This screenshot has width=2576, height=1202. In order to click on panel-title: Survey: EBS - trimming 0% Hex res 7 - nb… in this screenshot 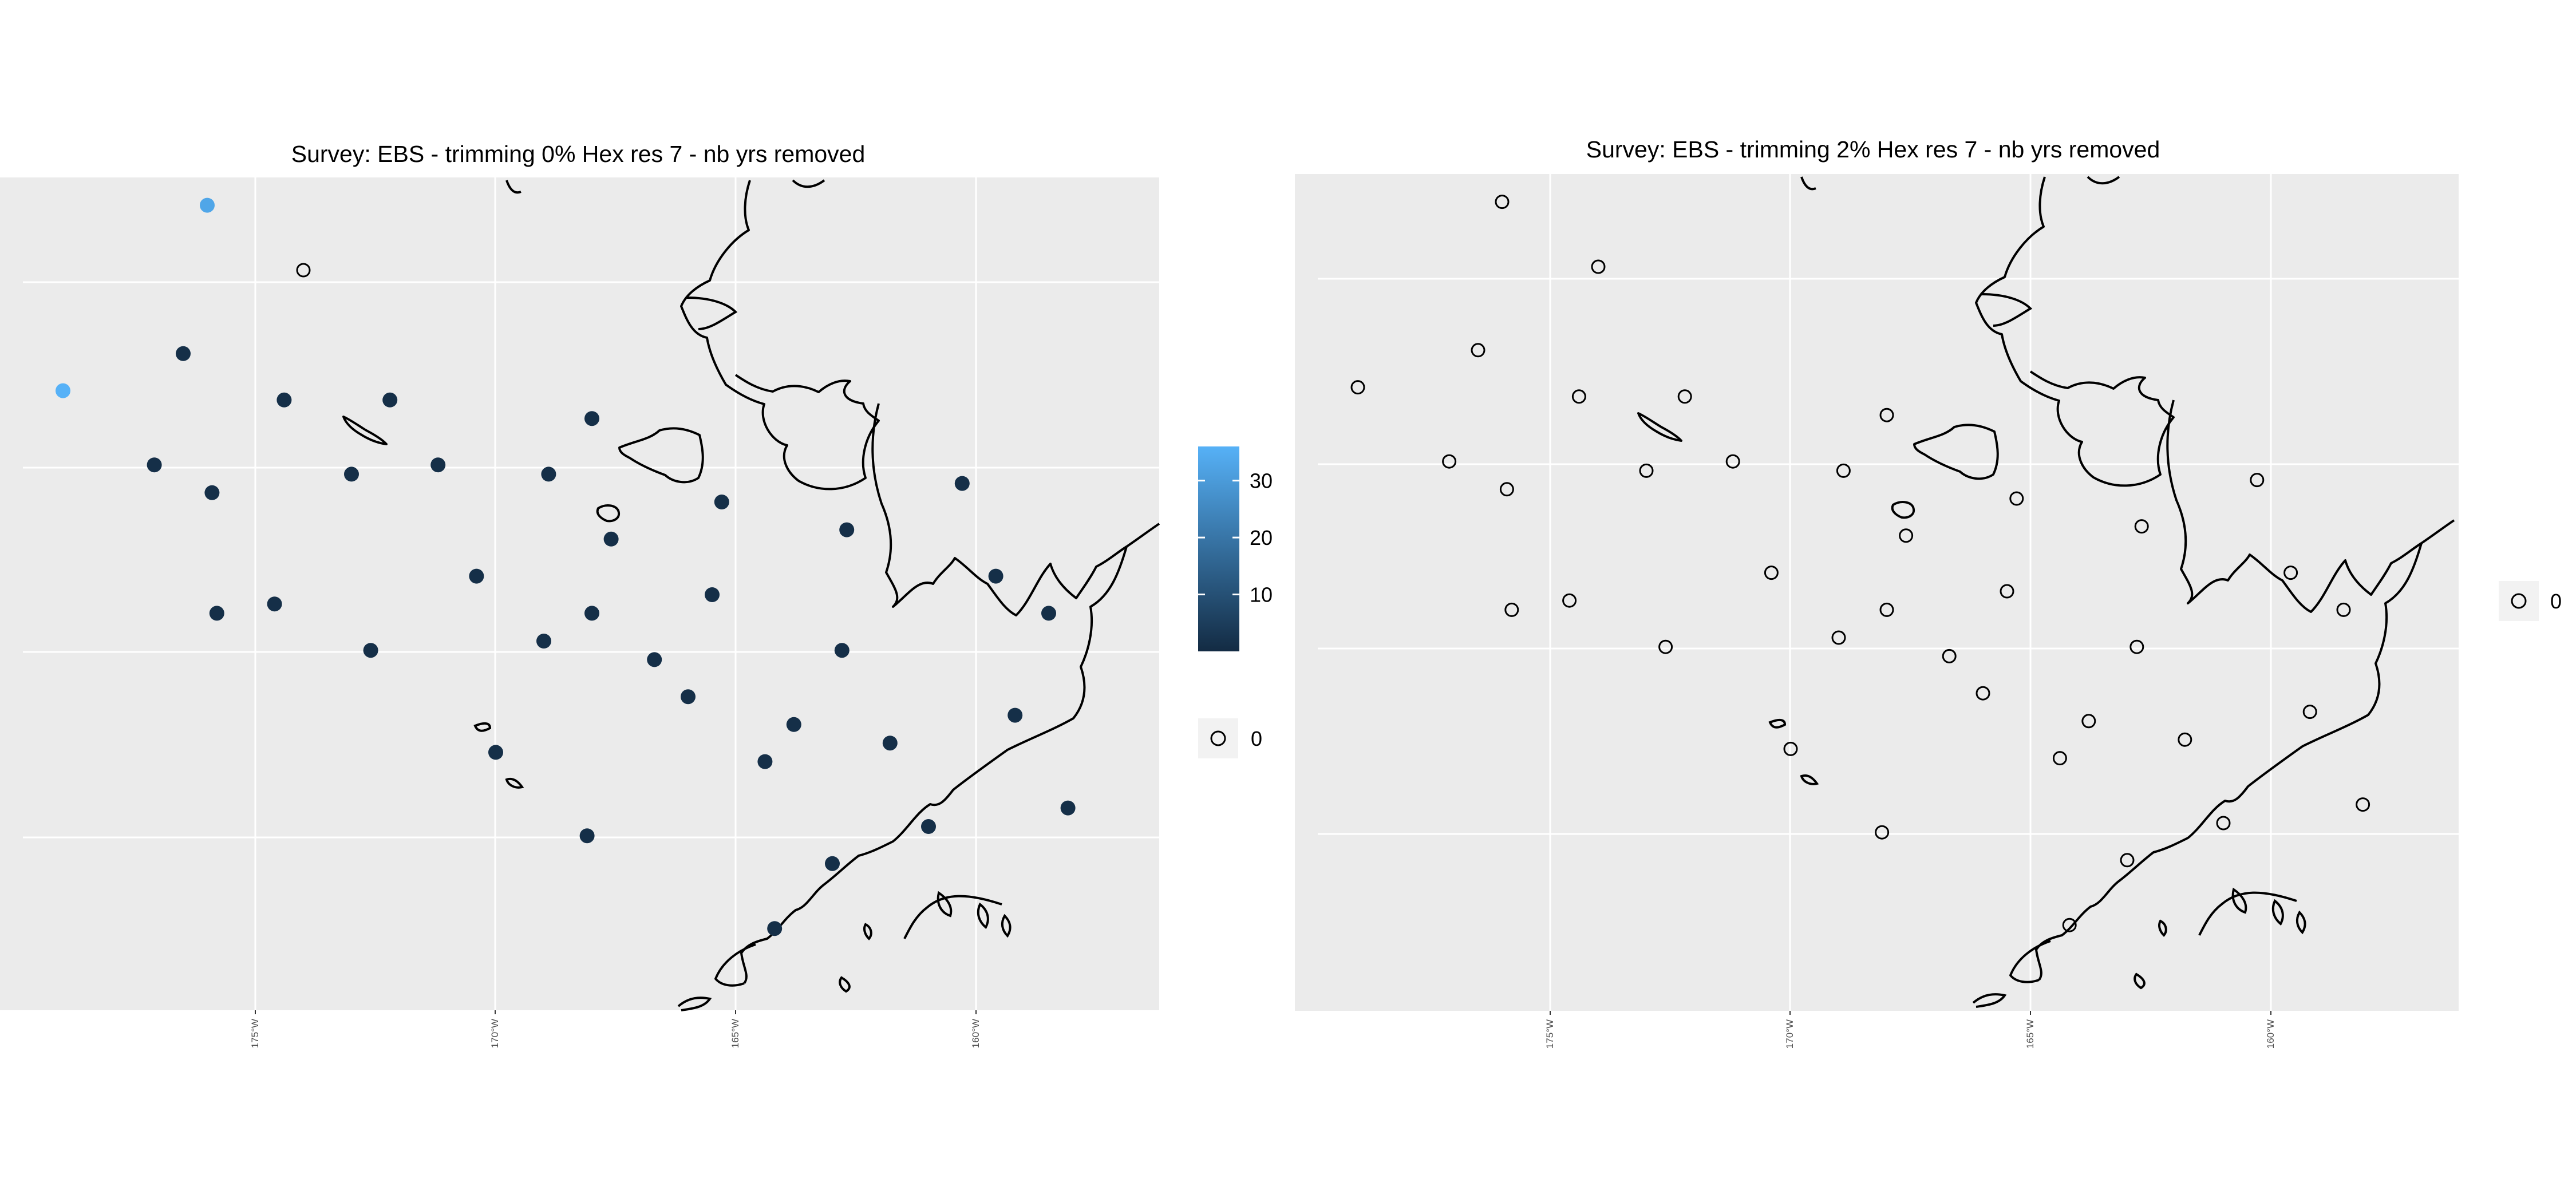, I will do `click(578, 154)`.